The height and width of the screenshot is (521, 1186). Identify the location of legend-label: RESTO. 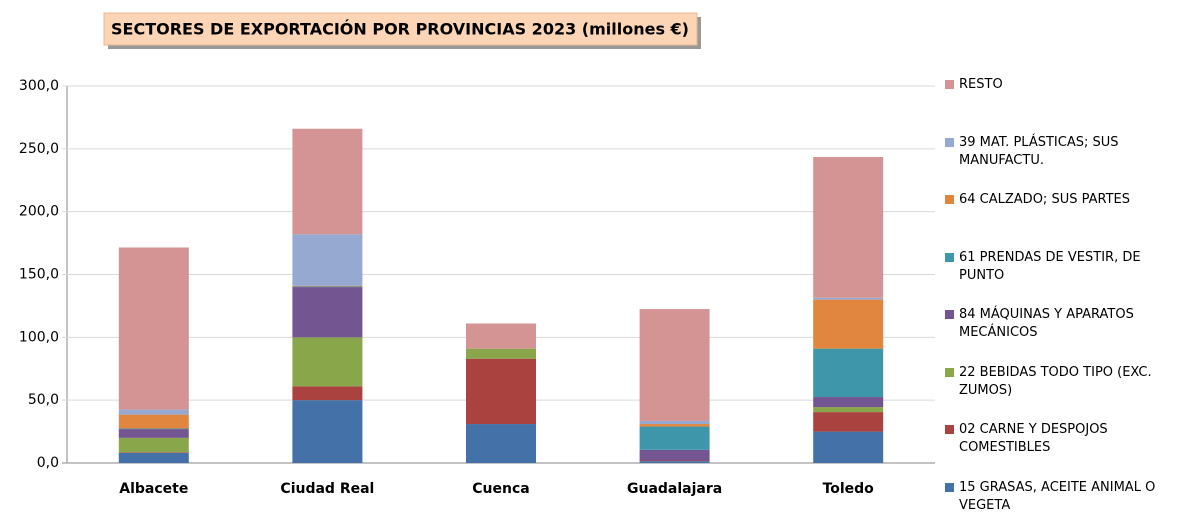
(981, 84).